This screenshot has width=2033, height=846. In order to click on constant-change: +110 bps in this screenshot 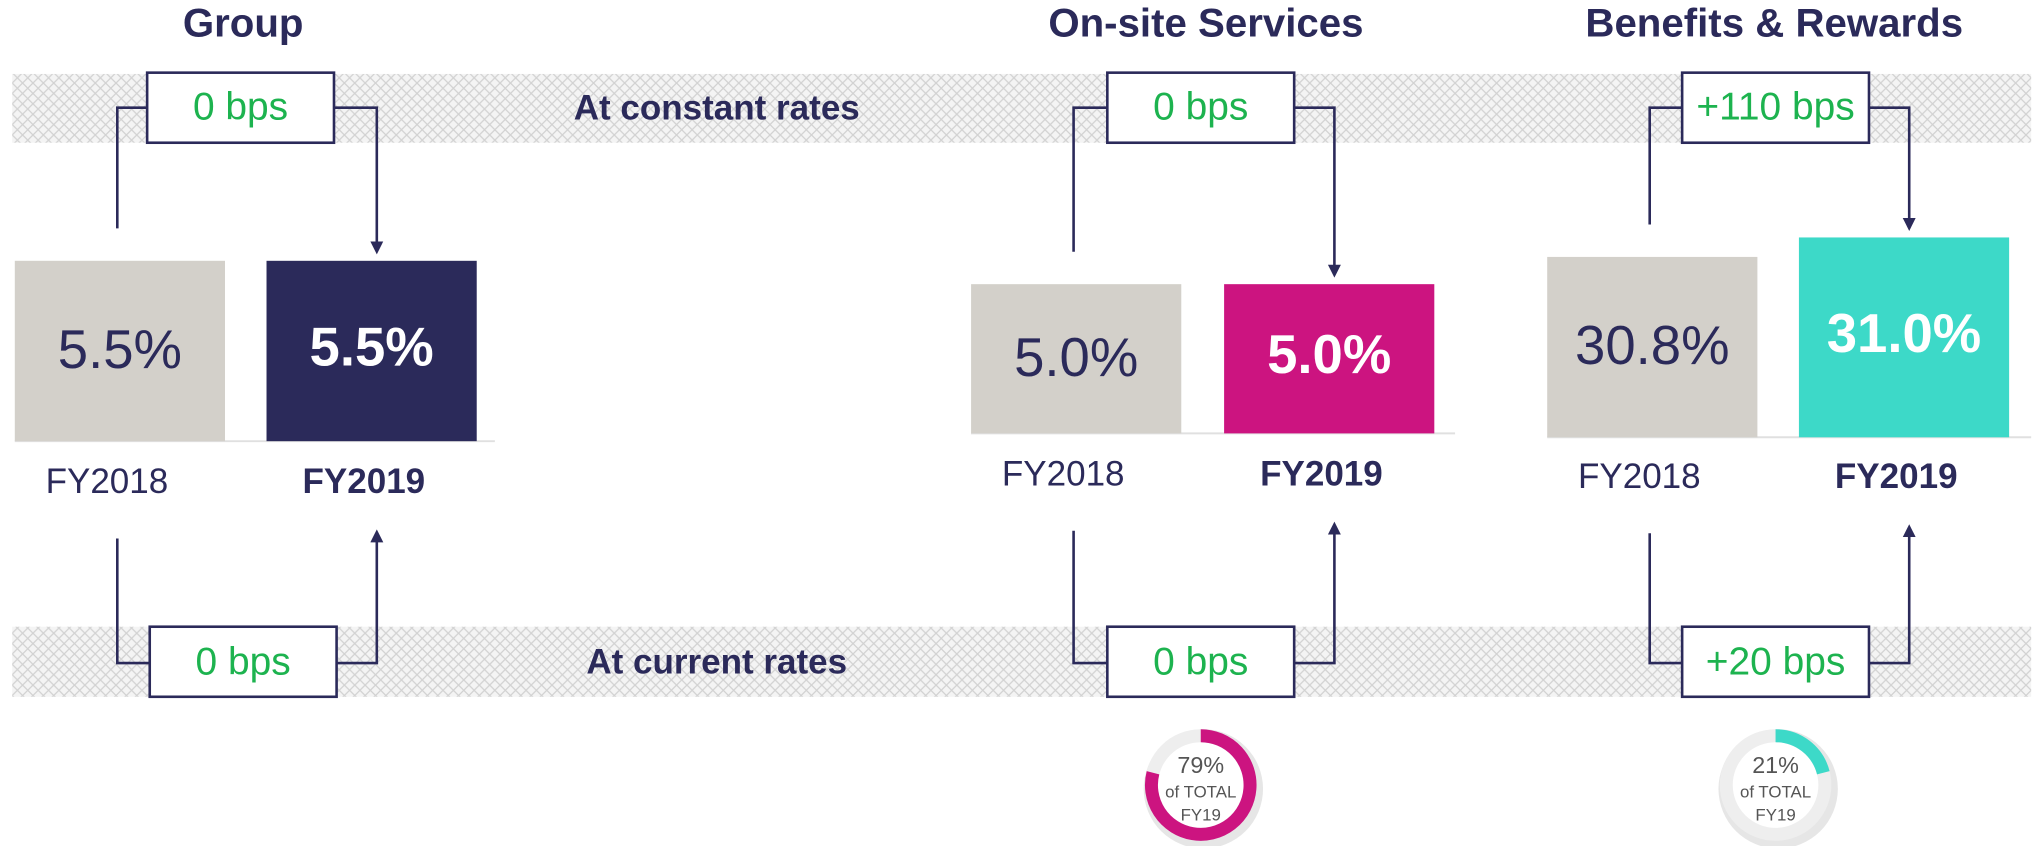, I will do `click(1775, 106)`.